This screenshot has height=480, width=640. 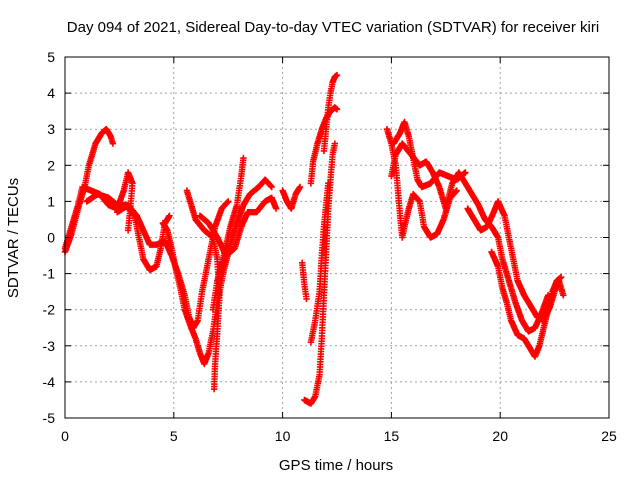 What do you see at coordinates (609, 436) in the screenshot?
I see `x-tick-label: 25` at bounding box center [609, 436].